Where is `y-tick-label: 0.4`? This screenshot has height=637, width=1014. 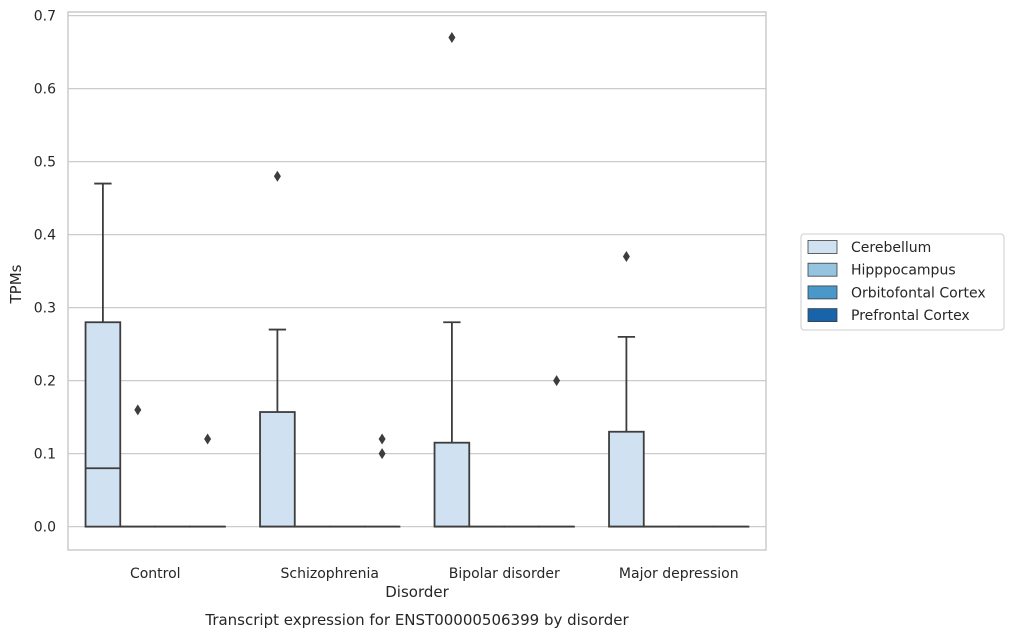
y-tick-label: 0.4 is located at coordinates (45, 236).